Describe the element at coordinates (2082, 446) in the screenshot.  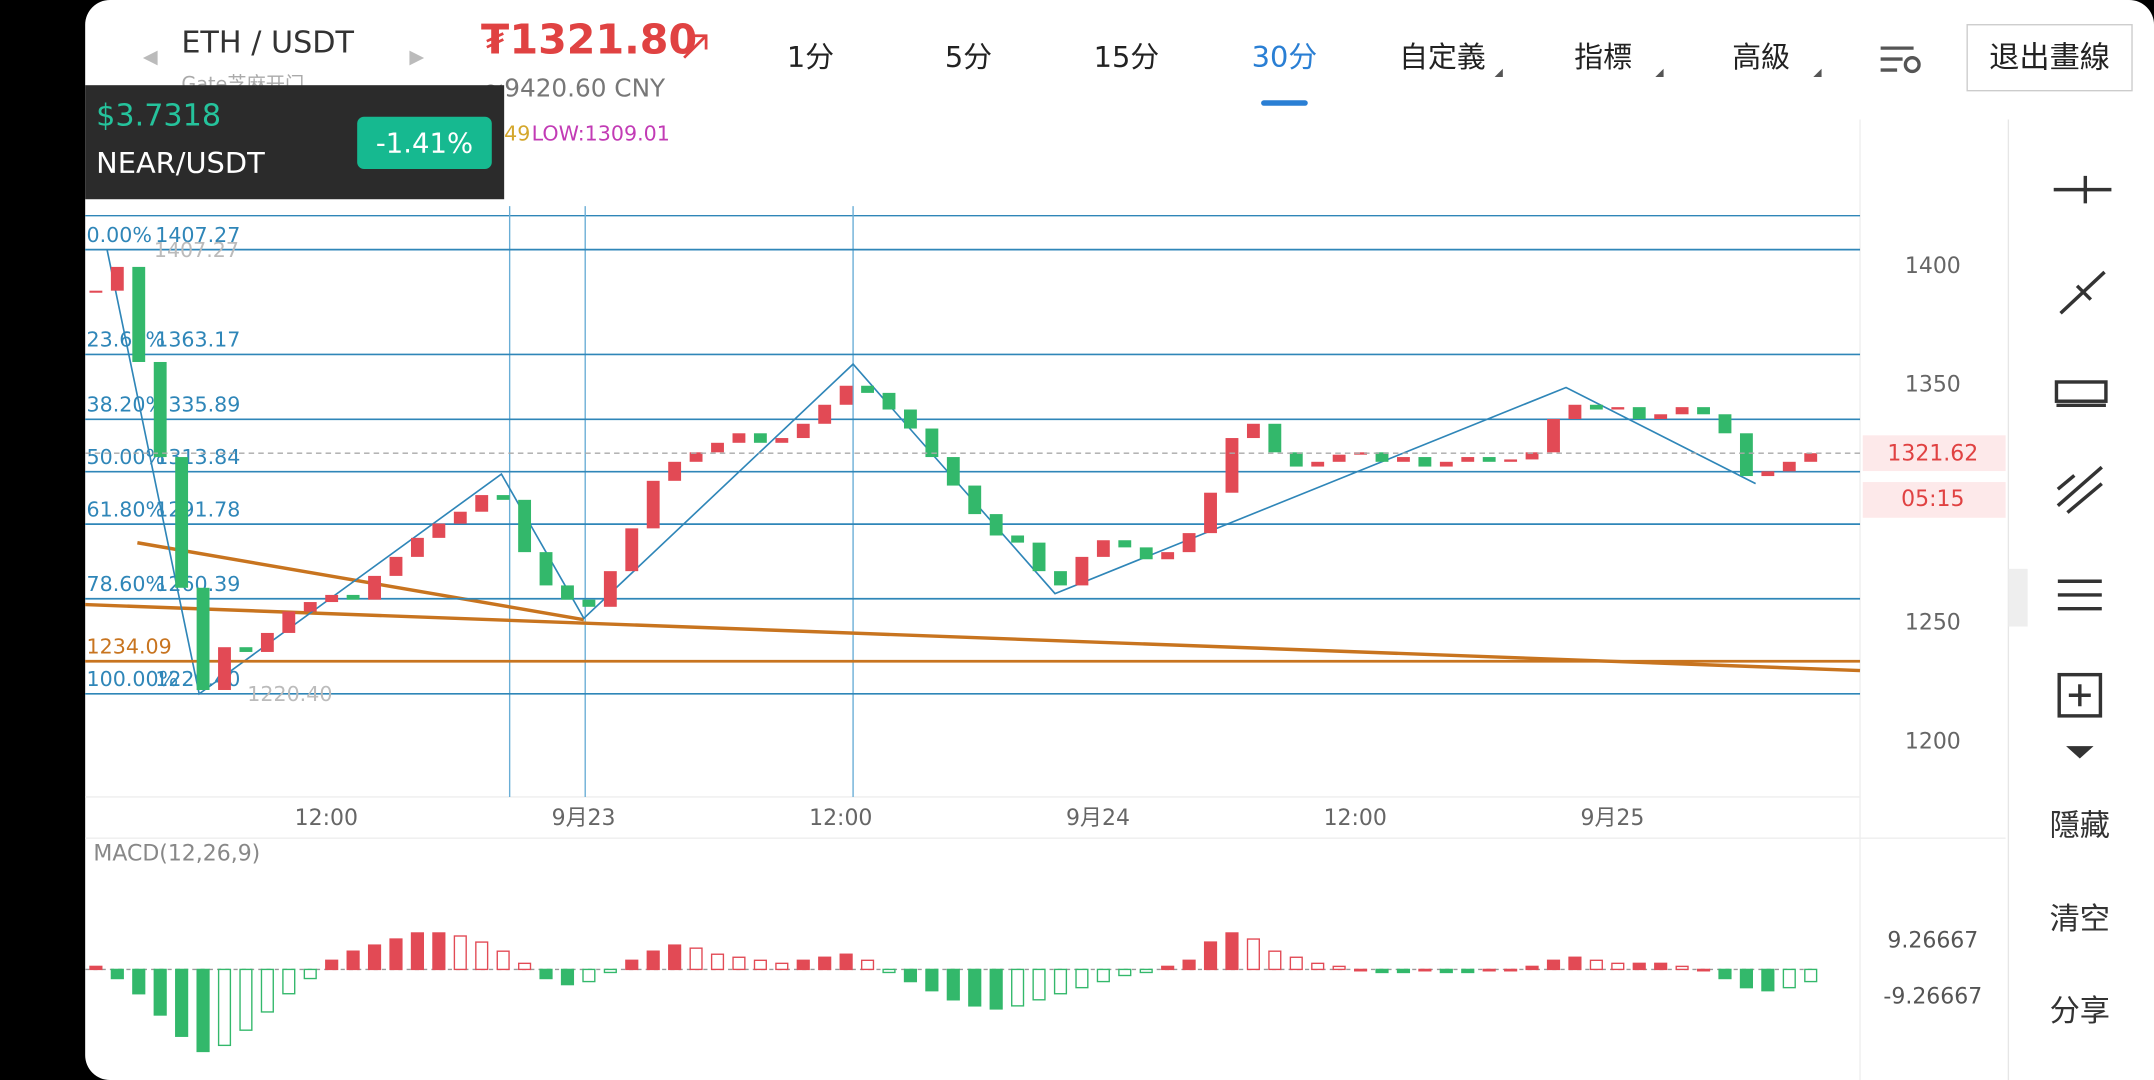
I see `tool-icons` at that location.